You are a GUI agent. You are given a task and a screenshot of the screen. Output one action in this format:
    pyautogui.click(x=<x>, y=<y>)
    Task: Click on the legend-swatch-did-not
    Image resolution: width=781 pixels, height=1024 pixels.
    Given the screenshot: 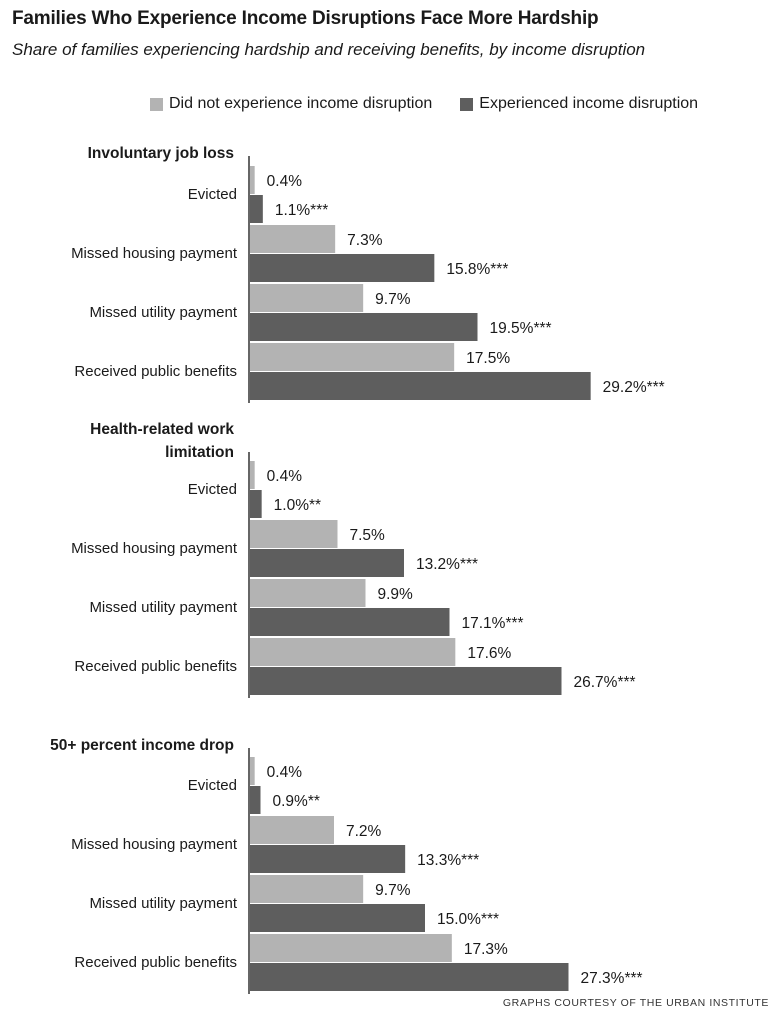 What is the action you would take?
    pyautogui.click(x=156, y=104)
    